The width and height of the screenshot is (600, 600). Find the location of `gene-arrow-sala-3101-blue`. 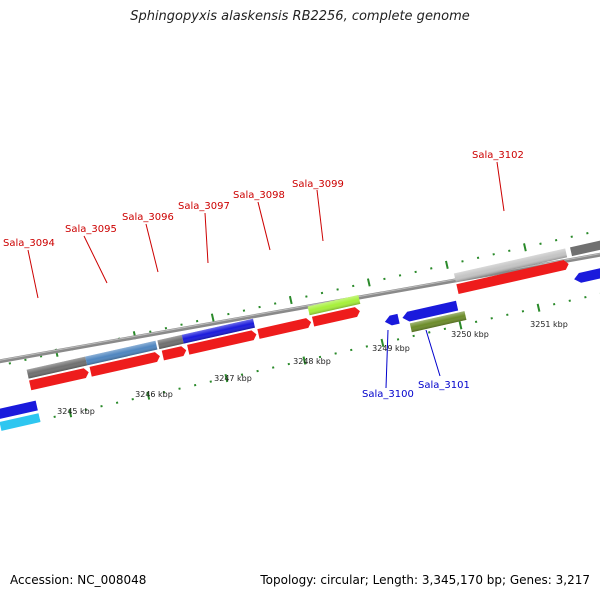

gene-arrow-sala-3101-blue is located at coordinates (430, 311).